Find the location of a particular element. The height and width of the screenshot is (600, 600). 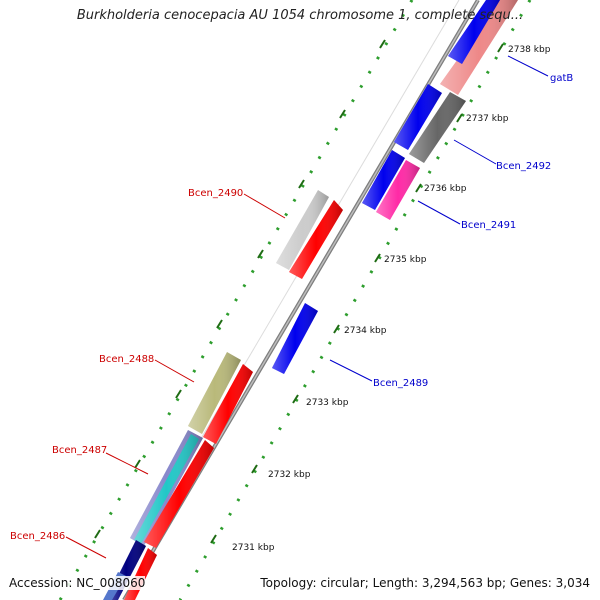

gene-gatB-blue-segment is located at coordinates (474, 32).